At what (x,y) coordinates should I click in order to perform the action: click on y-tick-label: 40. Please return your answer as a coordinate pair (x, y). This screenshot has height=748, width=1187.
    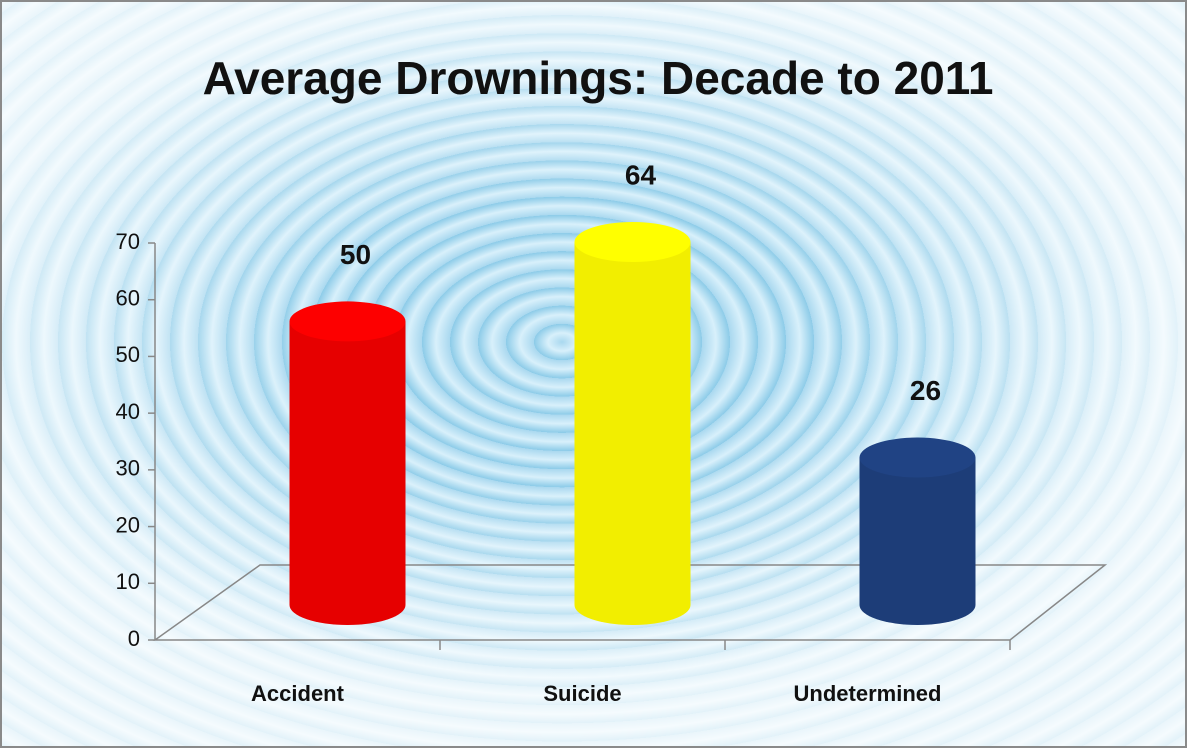
    Looking at the image, I should click on (128, 411).